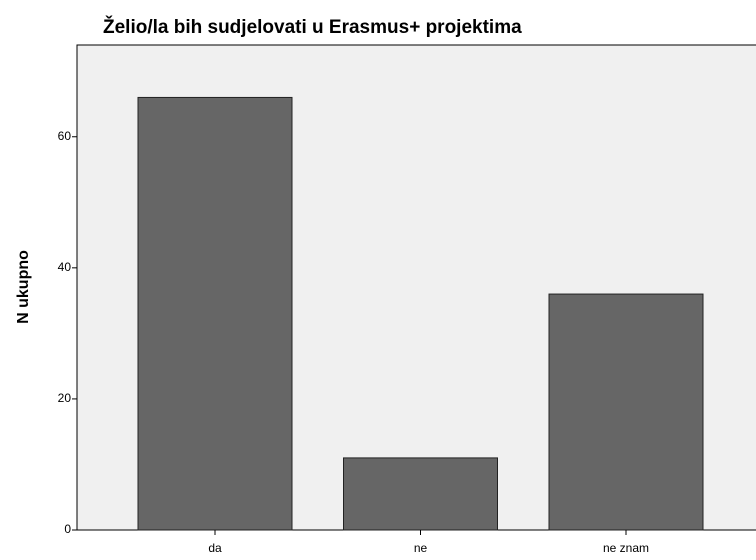  I want to click on y-axis-label: N ukupno, so click(23, 287).